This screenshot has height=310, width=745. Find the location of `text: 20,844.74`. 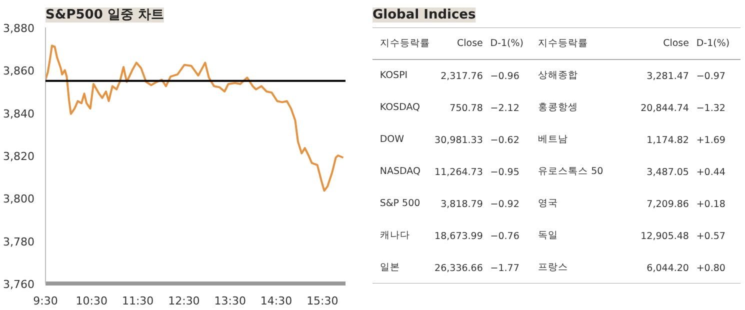

text: 20,844.74 is located at coordinates (664, 108).